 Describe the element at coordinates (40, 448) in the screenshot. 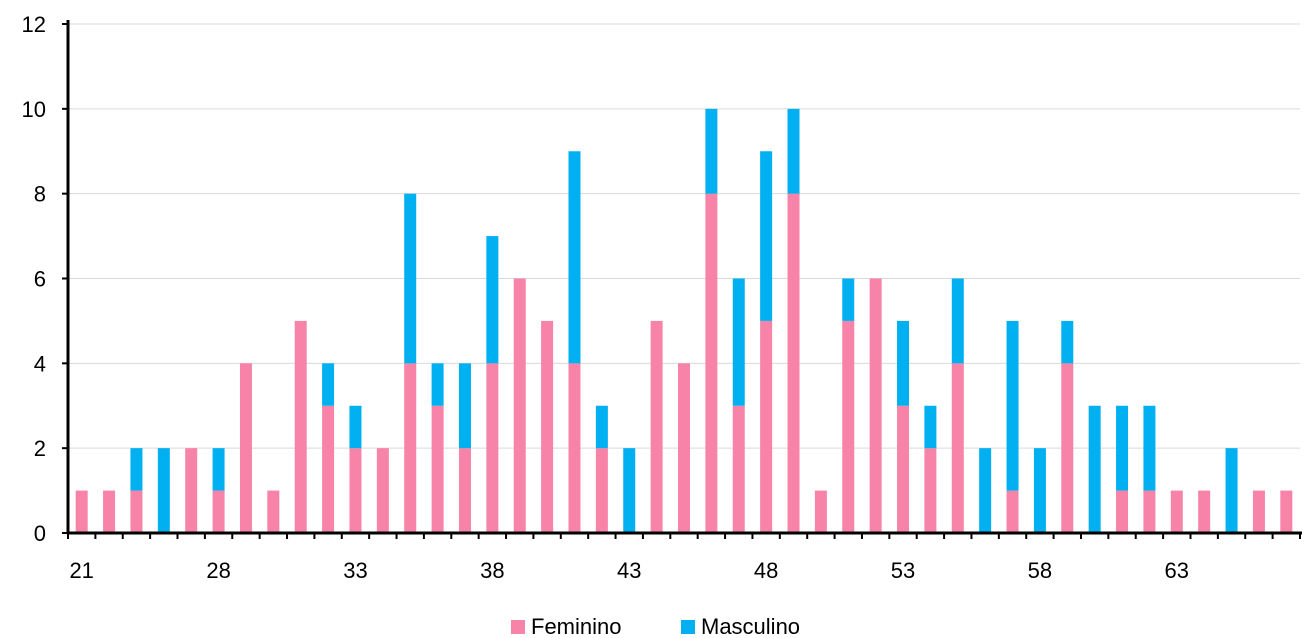

I see `y-tick-label: 2` at that location.